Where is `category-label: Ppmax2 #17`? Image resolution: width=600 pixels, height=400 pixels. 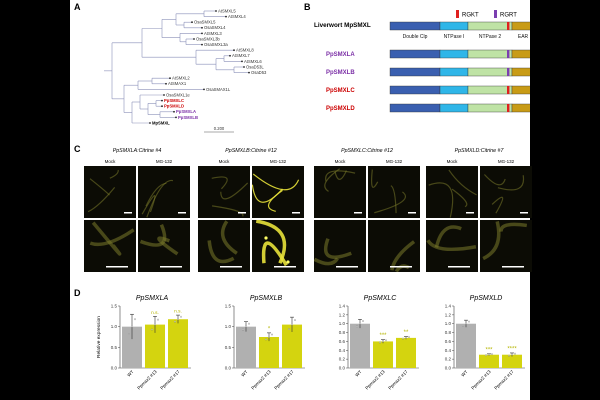 category-label: Ppmax2 #17 is located at coordinates (504, 380).